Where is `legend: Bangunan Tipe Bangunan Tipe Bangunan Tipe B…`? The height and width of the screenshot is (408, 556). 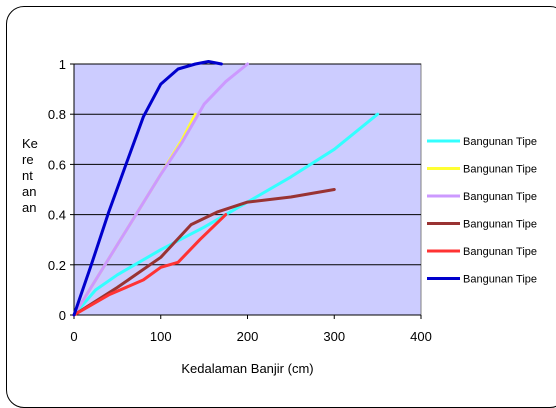 legend: Bangunan Tipe Bangunan Tipe Bangunan Tipe B… is located at coordinates (482, 211).